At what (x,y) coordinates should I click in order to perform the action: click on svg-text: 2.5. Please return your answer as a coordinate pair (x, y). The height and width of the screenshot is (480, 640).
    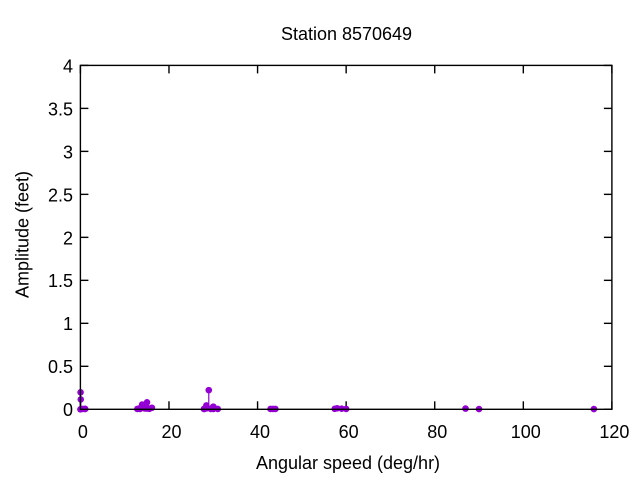
    Looking at the image, I should click on (60, 195).